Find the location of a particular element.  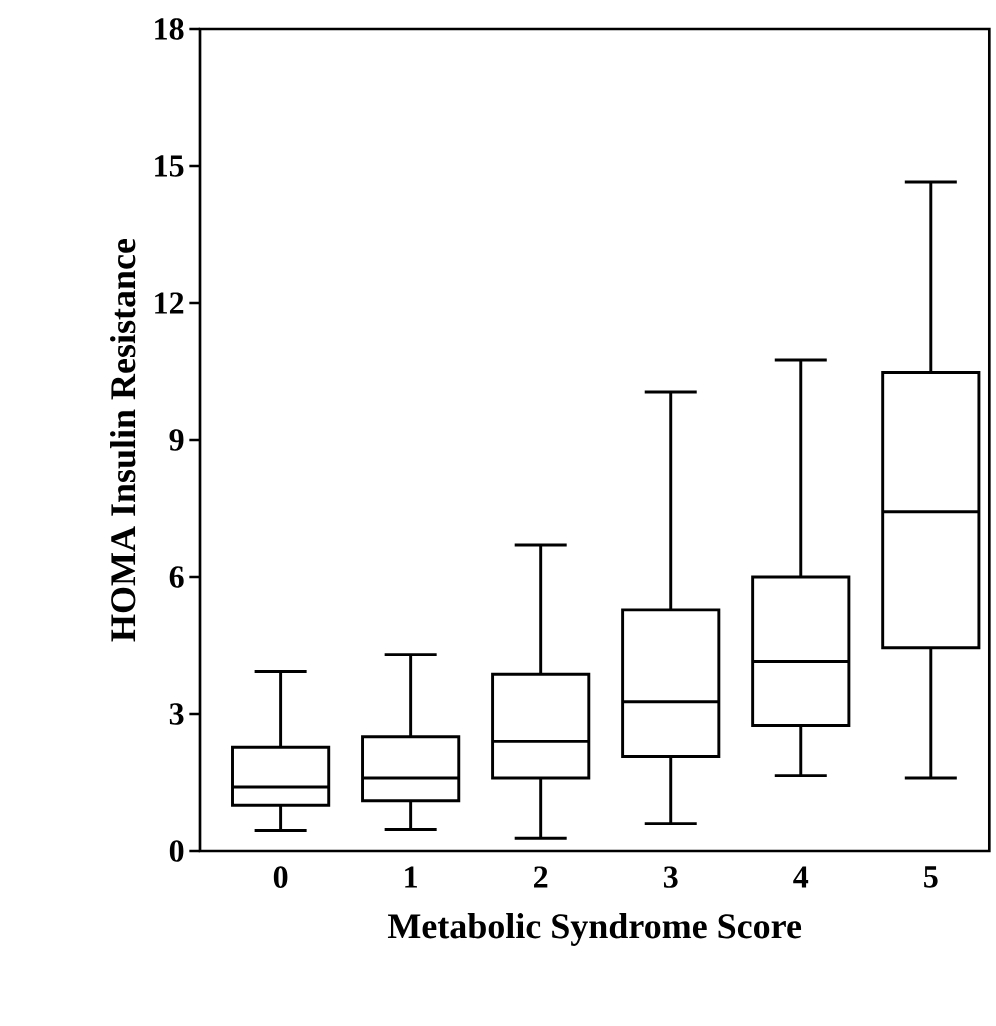

y-tick-label: 18 is located at coordinates (169, 29).